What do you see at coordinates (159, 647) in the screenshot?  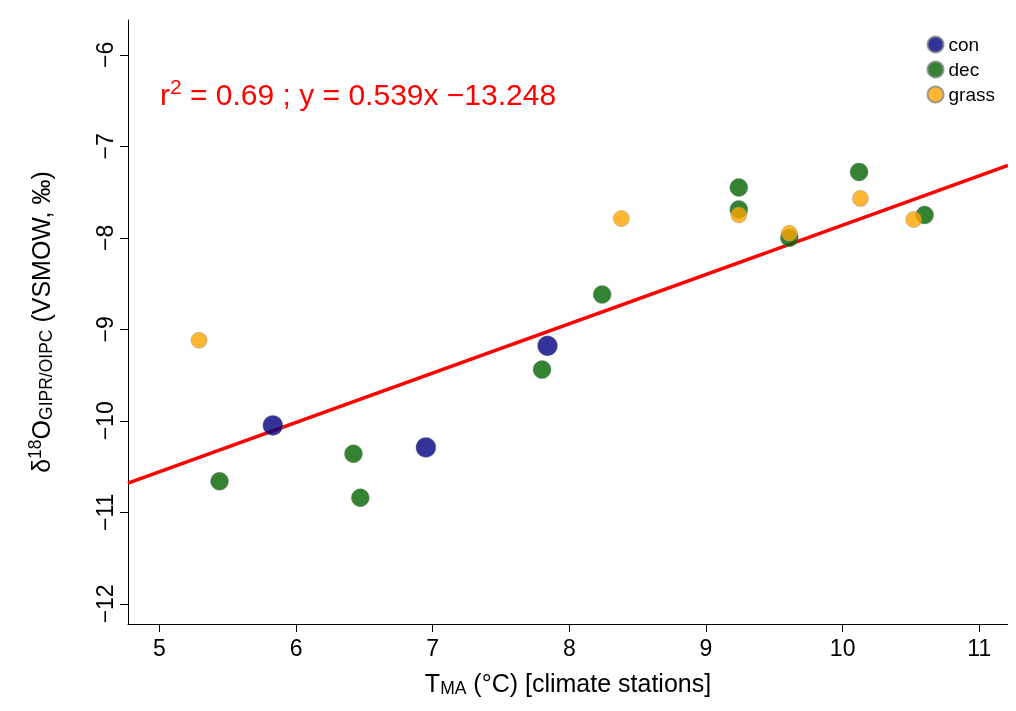 I see `x-tick-label: 5` at bounding box center [159, 647].